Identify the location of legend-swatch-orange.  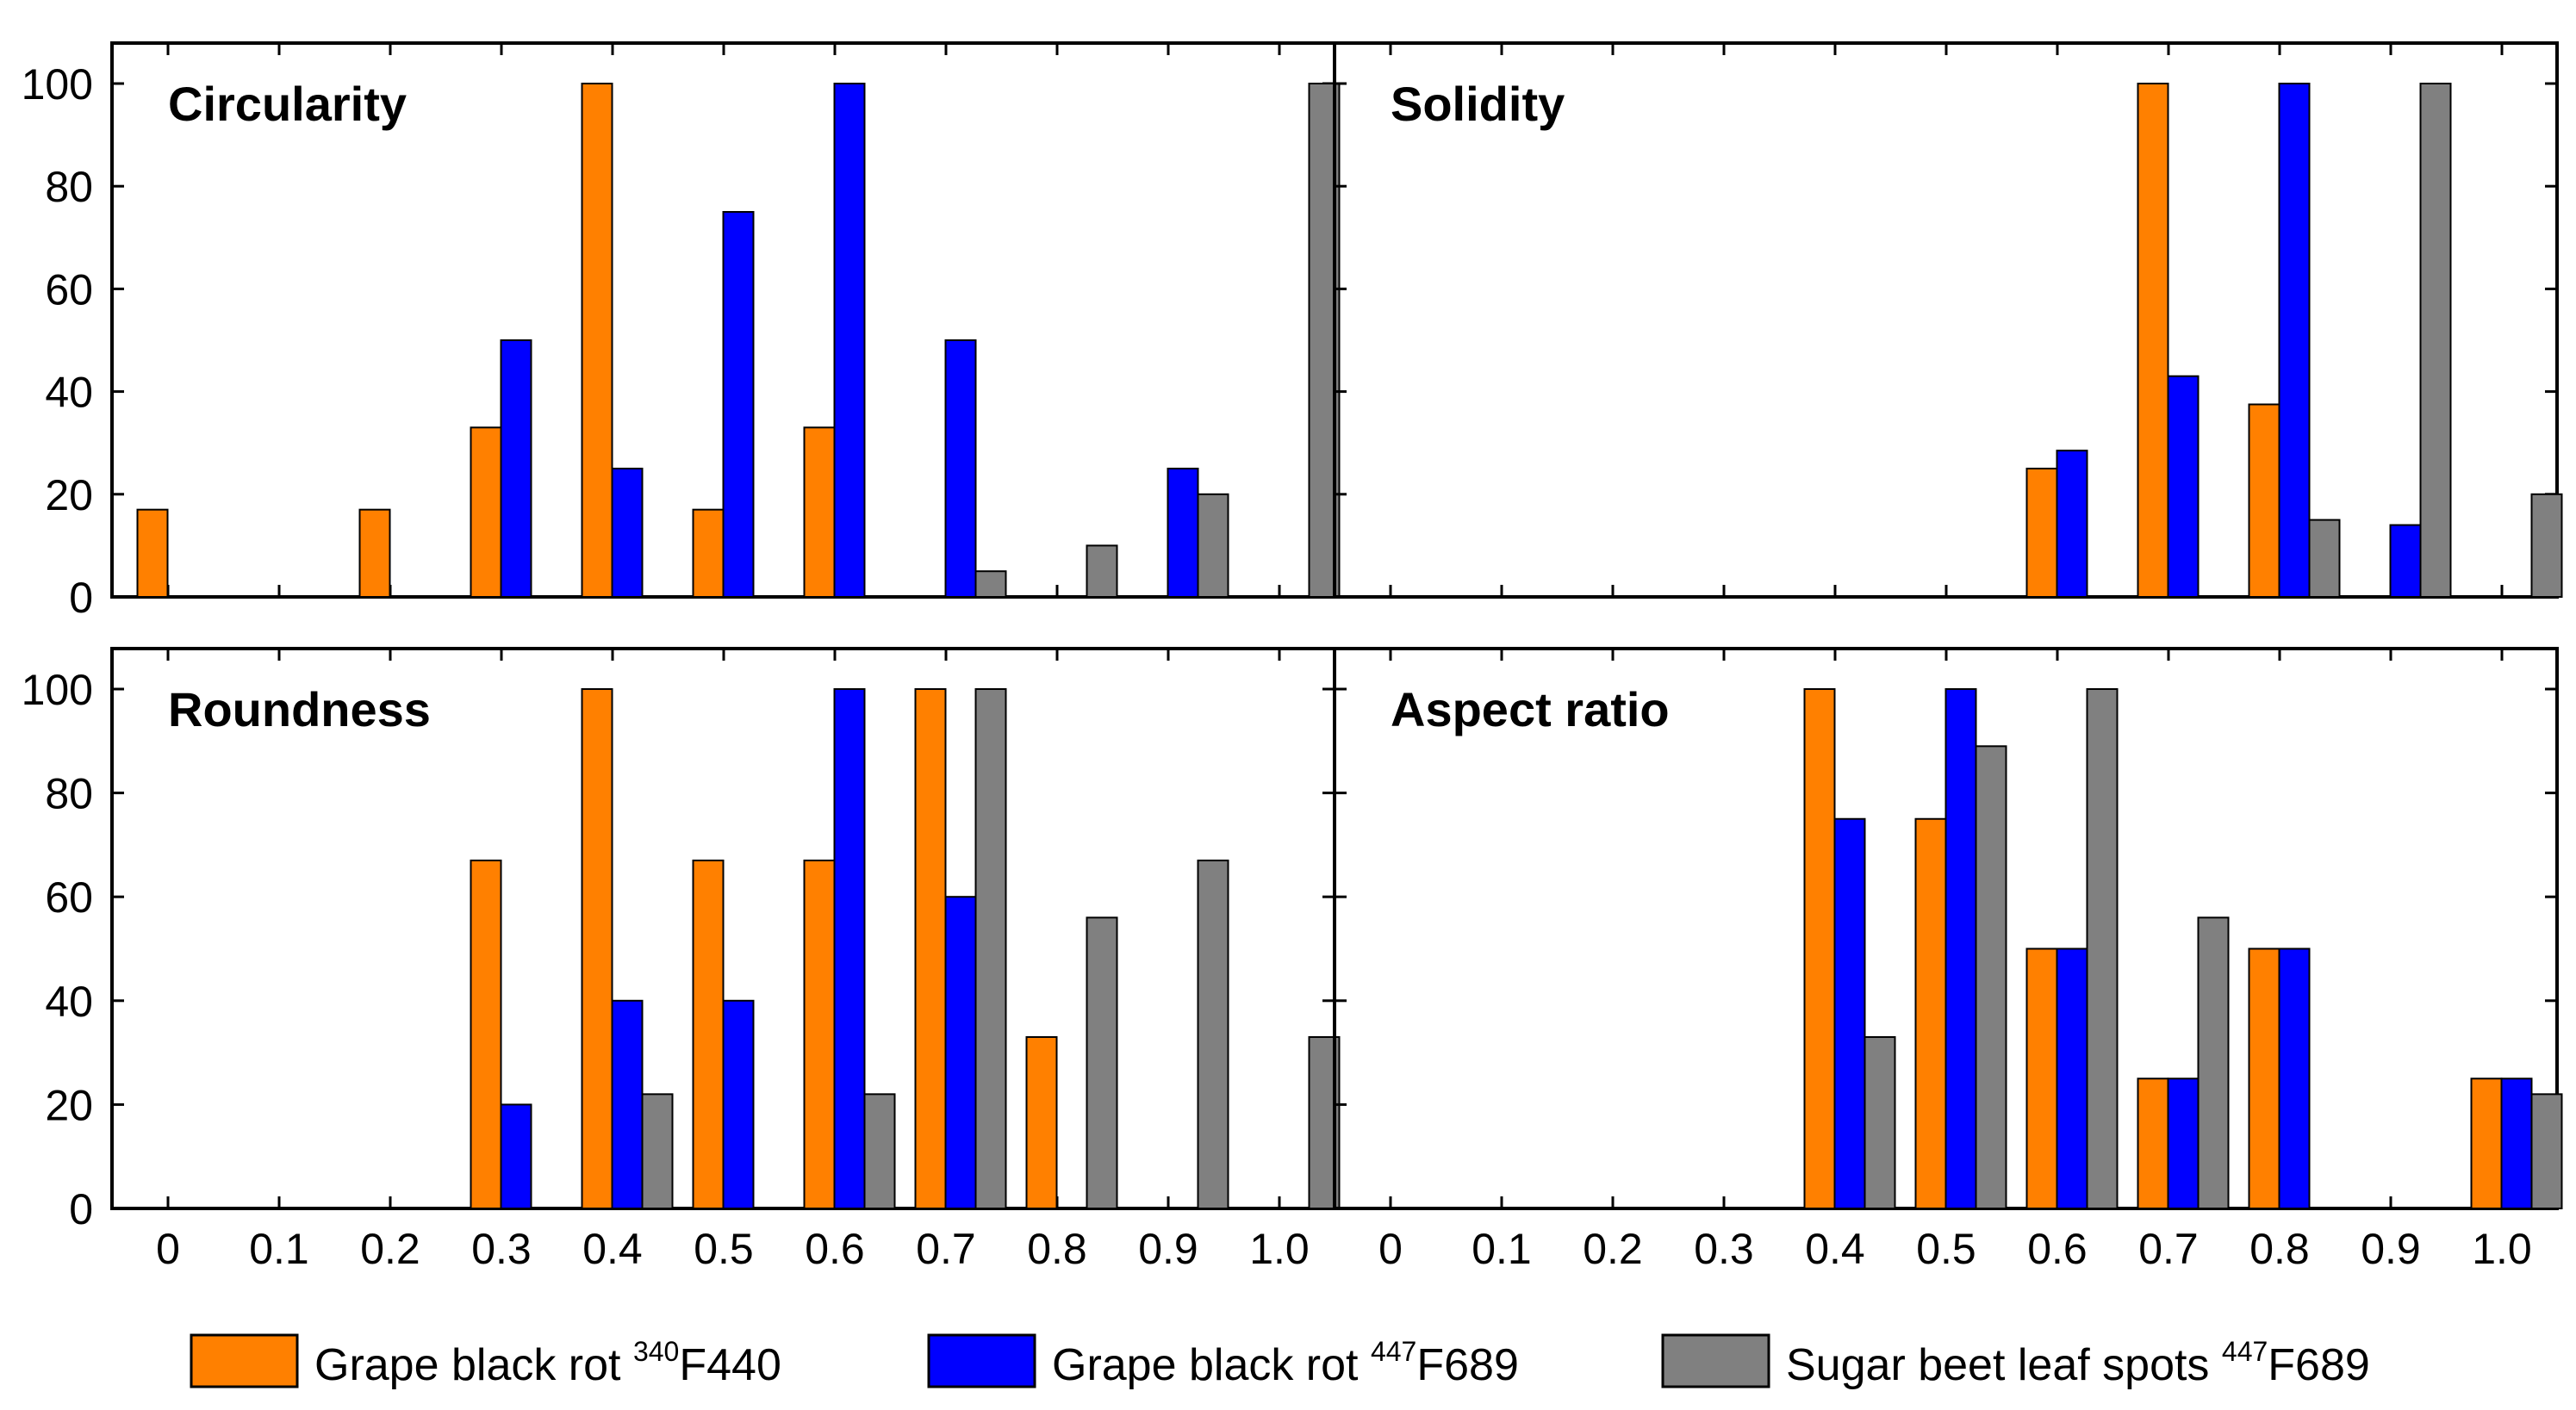
(245, 1360).